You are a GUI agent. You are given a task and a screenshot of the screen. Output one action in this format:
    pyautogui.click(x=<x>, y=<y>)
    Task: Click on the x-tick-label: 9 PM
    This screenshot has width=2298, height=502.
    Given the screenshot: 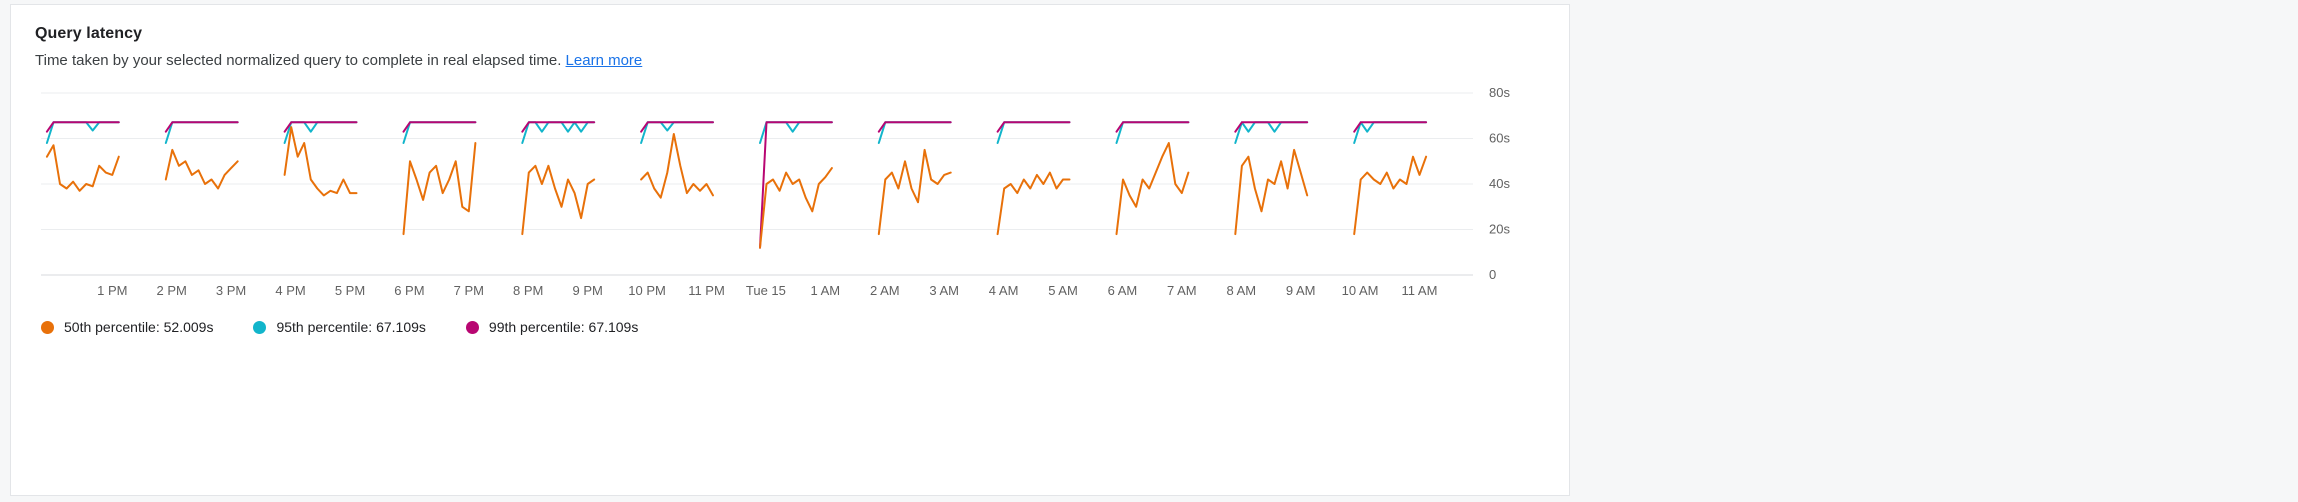 What is the action you would take?
    pyautogui.click(x=588, y=290)
    